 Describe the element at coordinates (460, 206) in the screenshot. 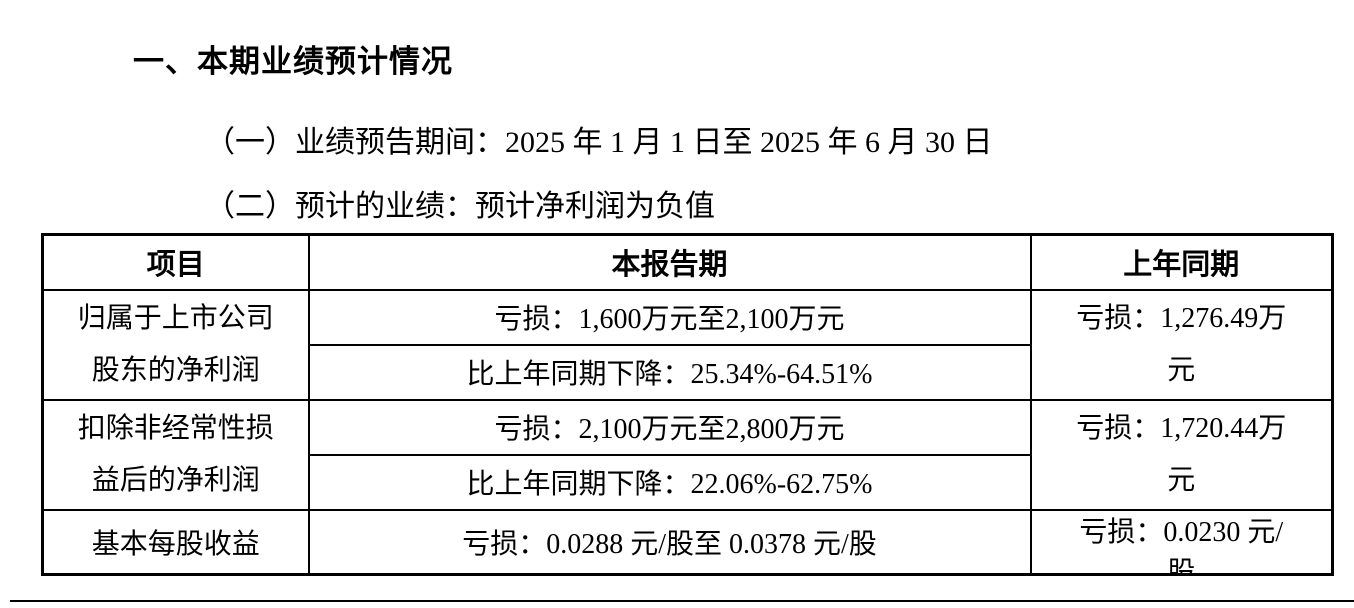

I see `paragraph-forecast-result: （二）预计的业绩：预计净利润为负值` at that location.